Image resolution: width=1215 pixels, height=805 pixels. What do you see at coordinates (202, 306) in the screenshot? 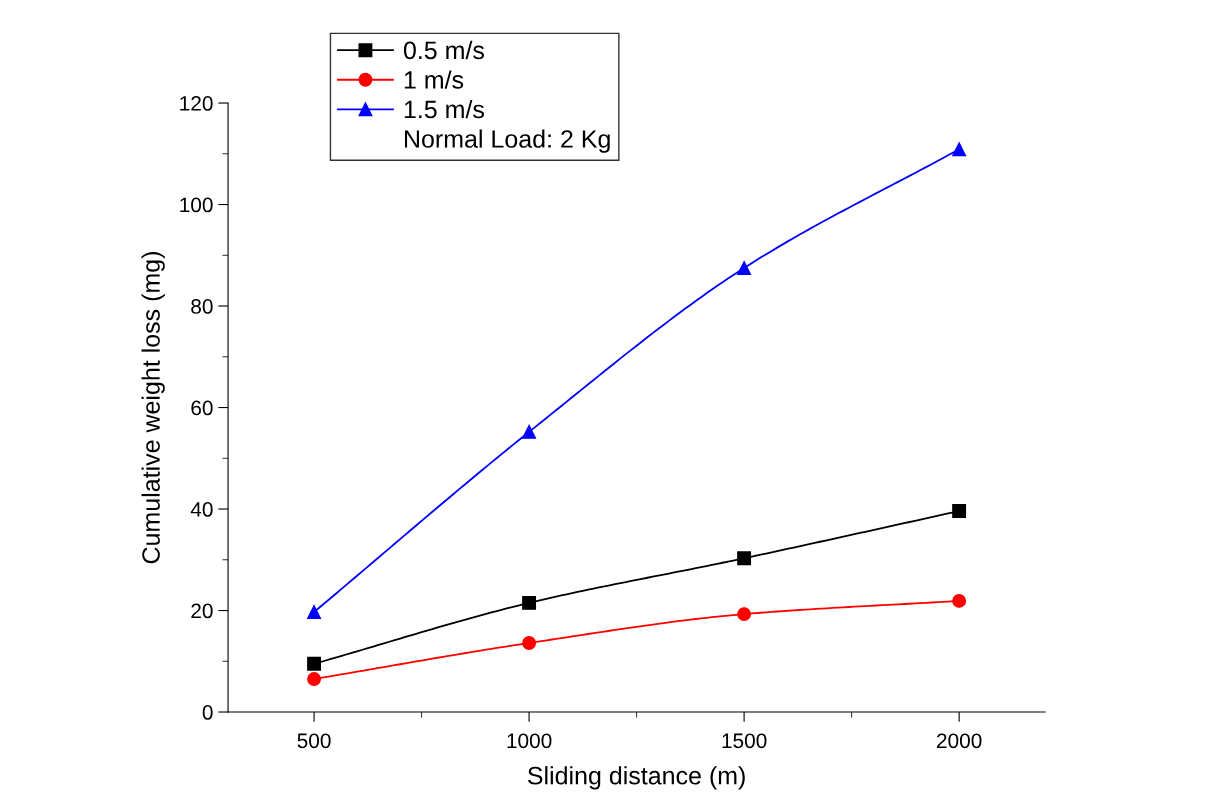
I see `y-tick-label: 80` at bounding box center [202, 306].